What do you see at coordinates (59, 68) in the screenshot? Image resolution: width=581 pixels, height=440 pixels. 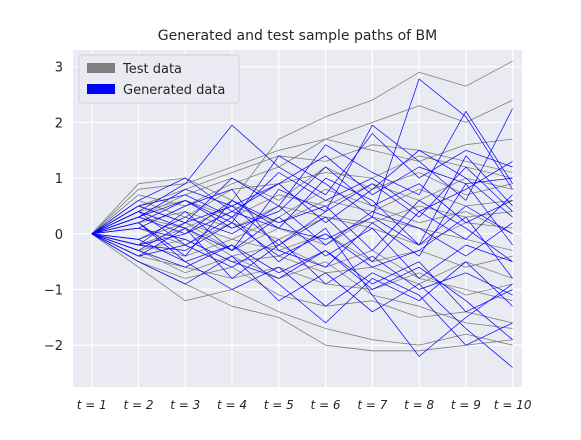 I see `y-tick-label: 3` at bounding box center [59, 68].